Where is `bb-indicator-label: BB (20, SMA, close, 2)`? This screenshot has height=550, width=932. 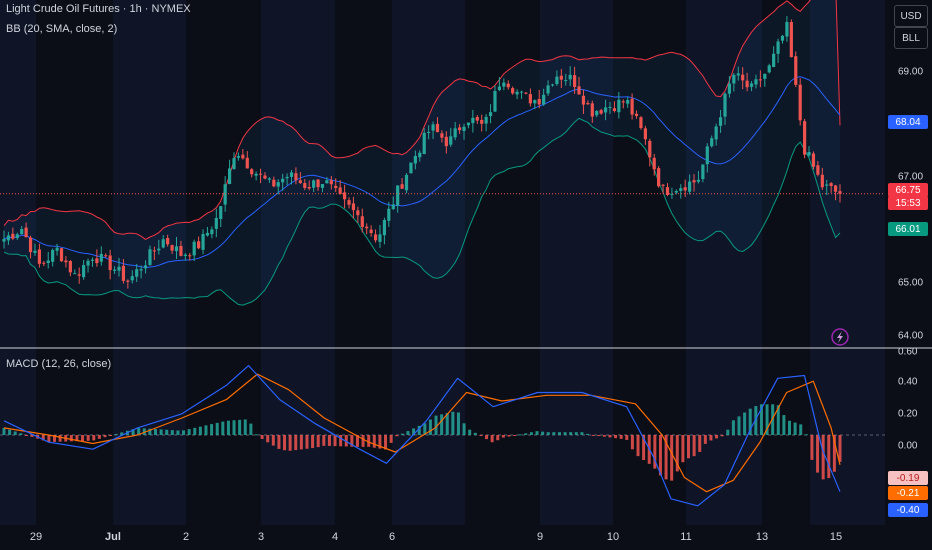
bb-indicator-label: BB (20, SMA, close, 2) is located at coordinates (62, 29).